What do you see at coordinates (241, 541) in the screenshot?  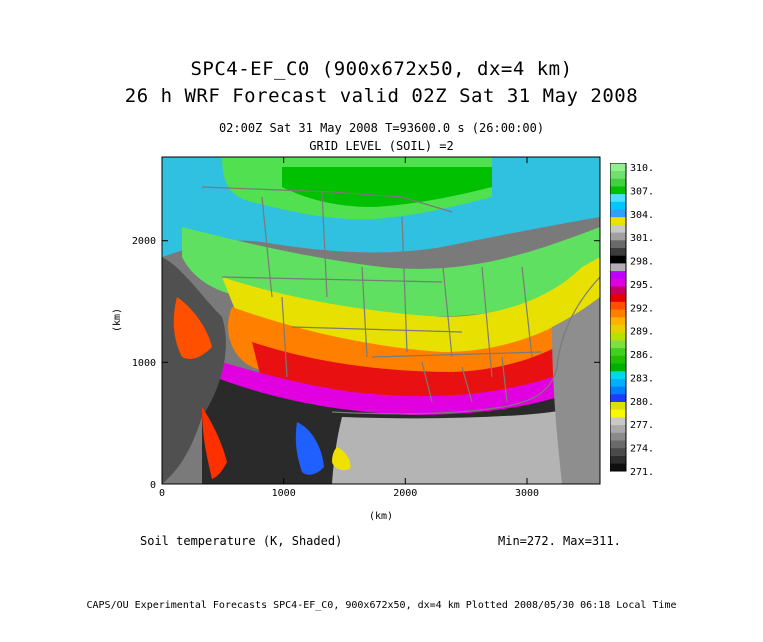 I see `variable-description: Soil temperature (K, Shaded)` at bounding box center [241, 541].